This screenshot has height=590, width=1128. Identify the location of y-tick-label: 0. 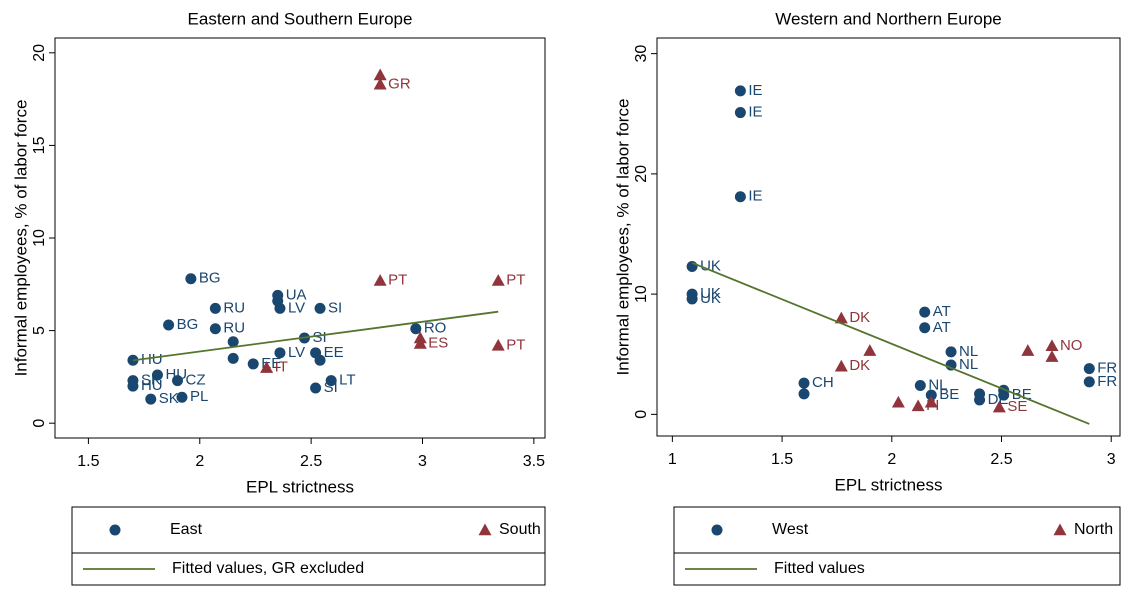
(641, 414).